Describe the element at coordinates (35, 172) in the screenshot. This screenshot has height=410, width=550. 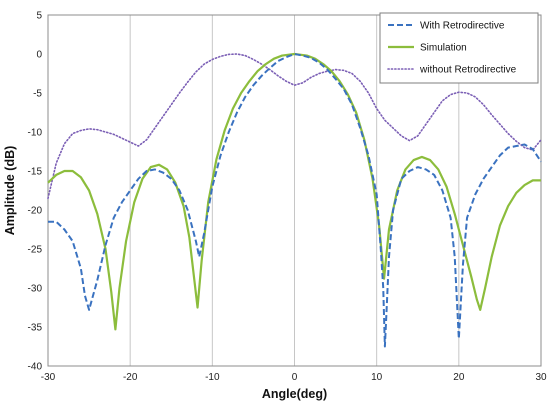
I see `y-tick-label: -15` at that location.